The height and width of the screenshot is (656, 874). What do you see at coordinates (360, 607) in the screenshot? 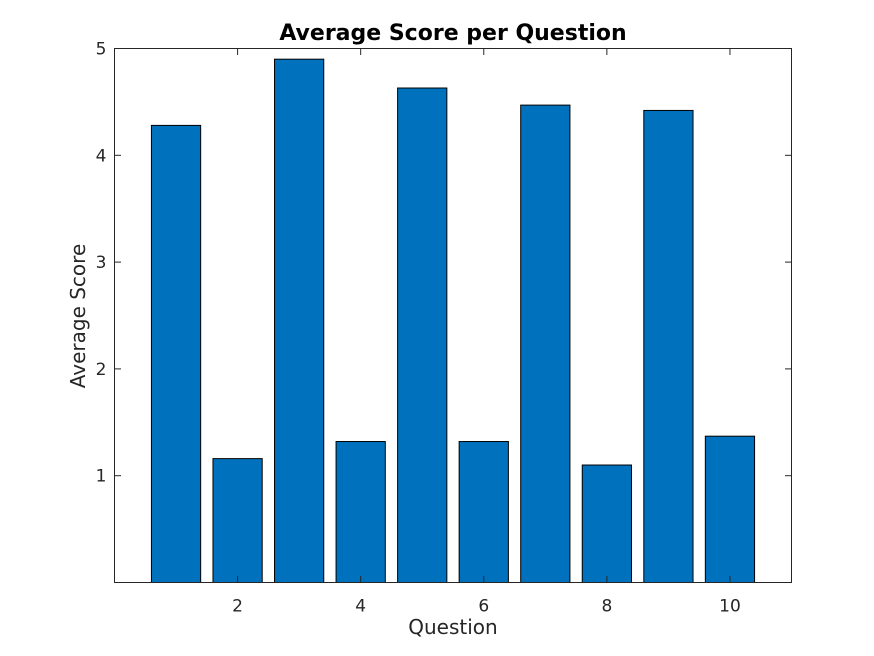
I see `x-tick-label-4: 4` at bounding box center [360, 607].